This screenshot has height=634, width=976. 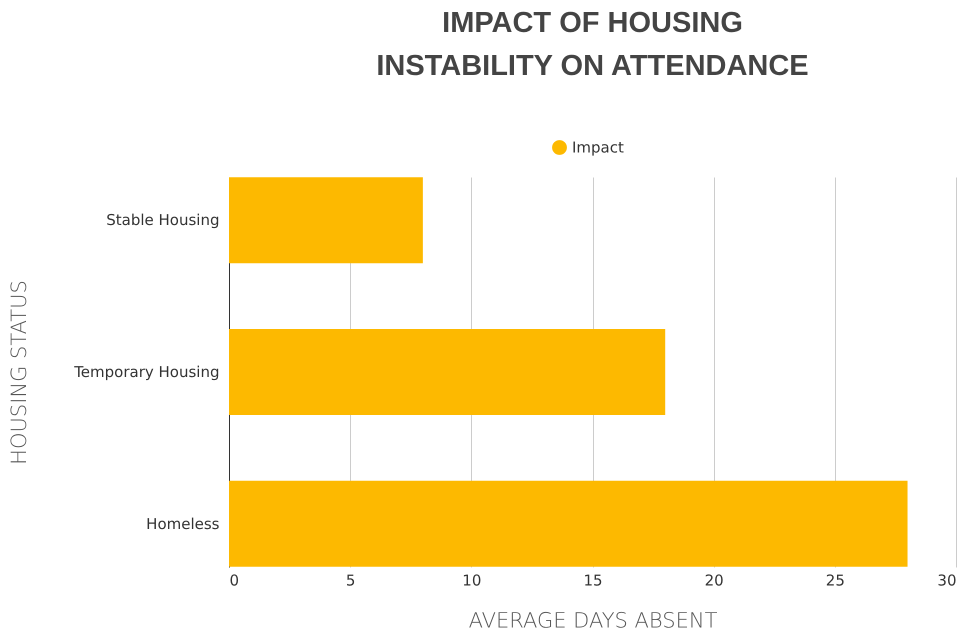 What do you see at coordinates (146, 372) in the screenshot?
I see `y-tick-label: Temporary Housing` at bounding box center [146, 372].